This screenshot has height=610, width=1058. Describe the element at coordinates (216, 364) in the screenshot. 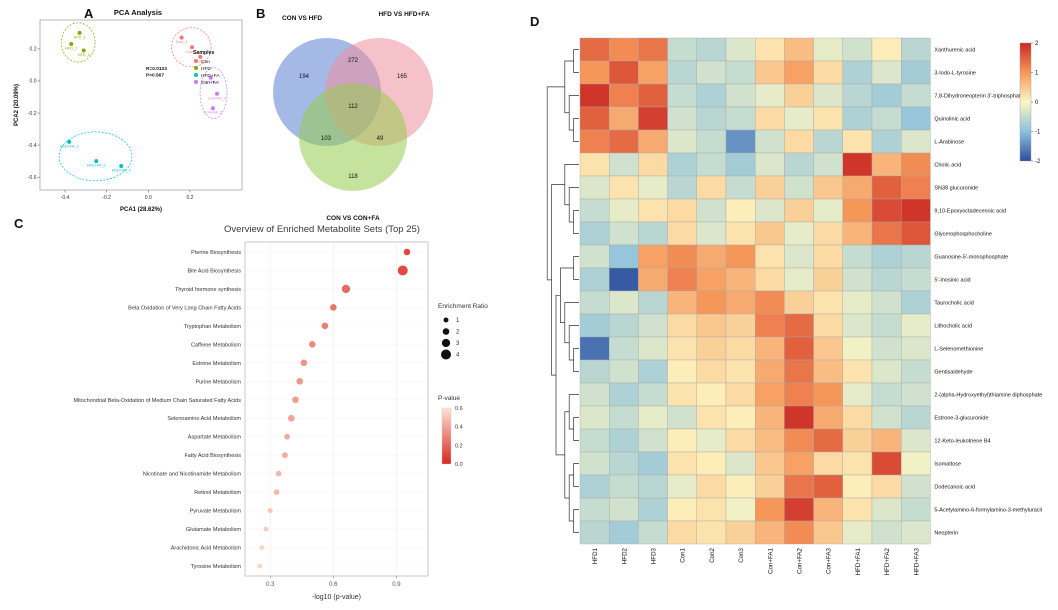

I see `dotplot-category-label: Estrone Metabolism` at that location.